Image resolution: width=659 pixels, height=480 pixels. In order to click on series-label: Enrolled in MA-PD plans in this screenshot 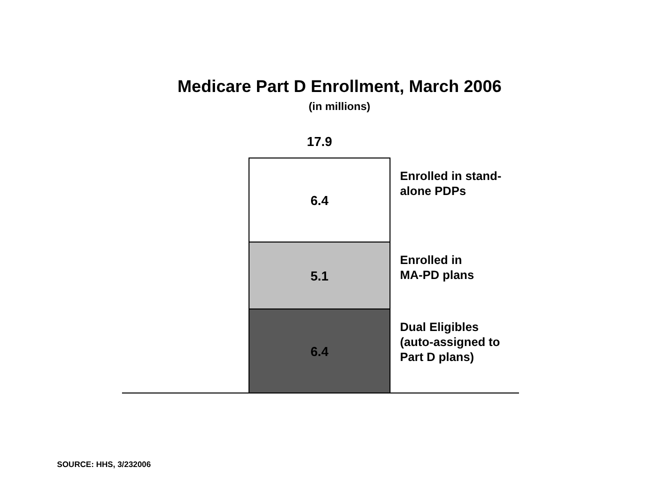, I will do `click(437, 267)`.